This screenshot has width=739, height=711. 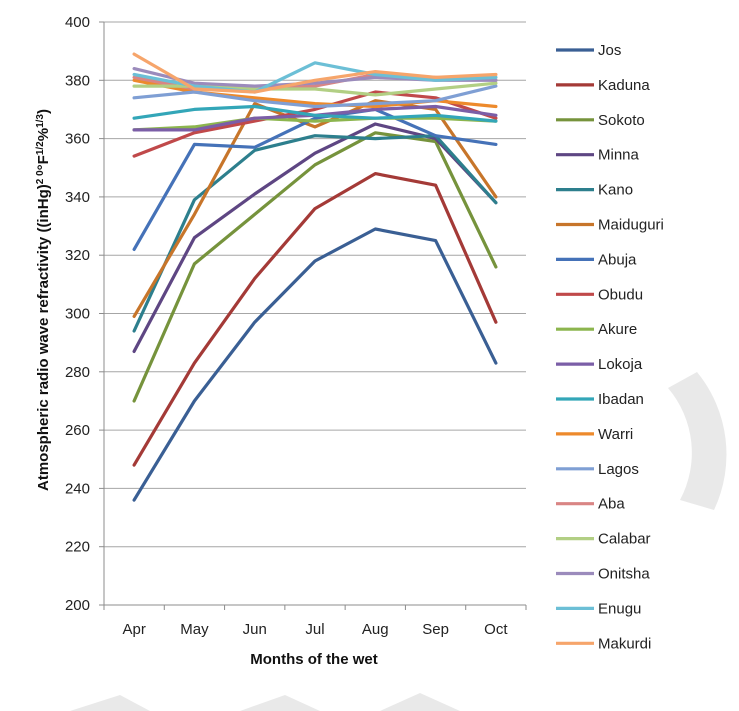 I want to click on y-tick-label: 340, so click(x=77, y=197).